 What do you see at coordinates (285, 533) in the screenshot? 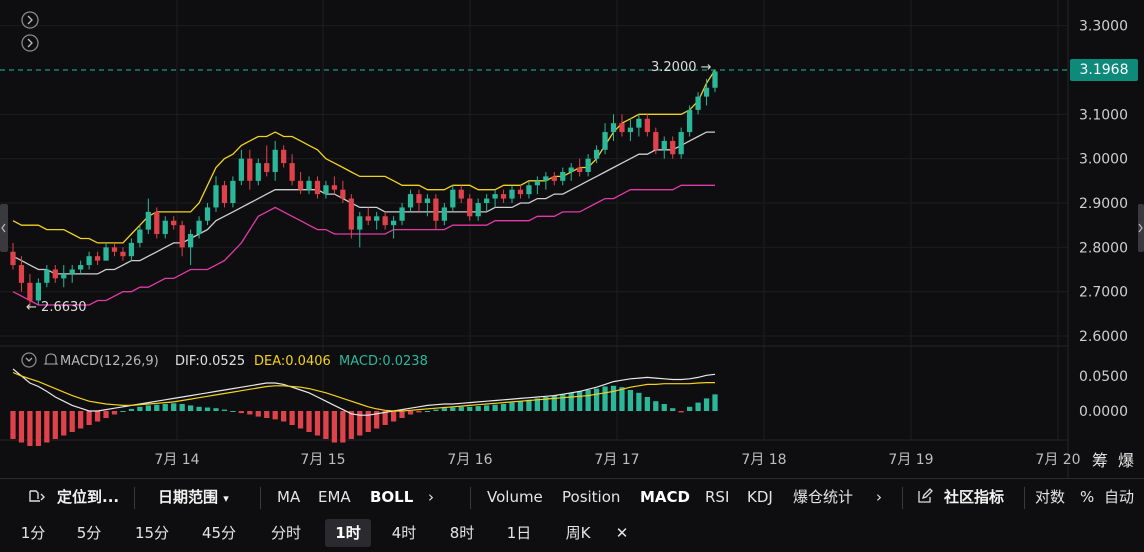
I see `interval-timeline: 分时` at bounding box center [285, 533].